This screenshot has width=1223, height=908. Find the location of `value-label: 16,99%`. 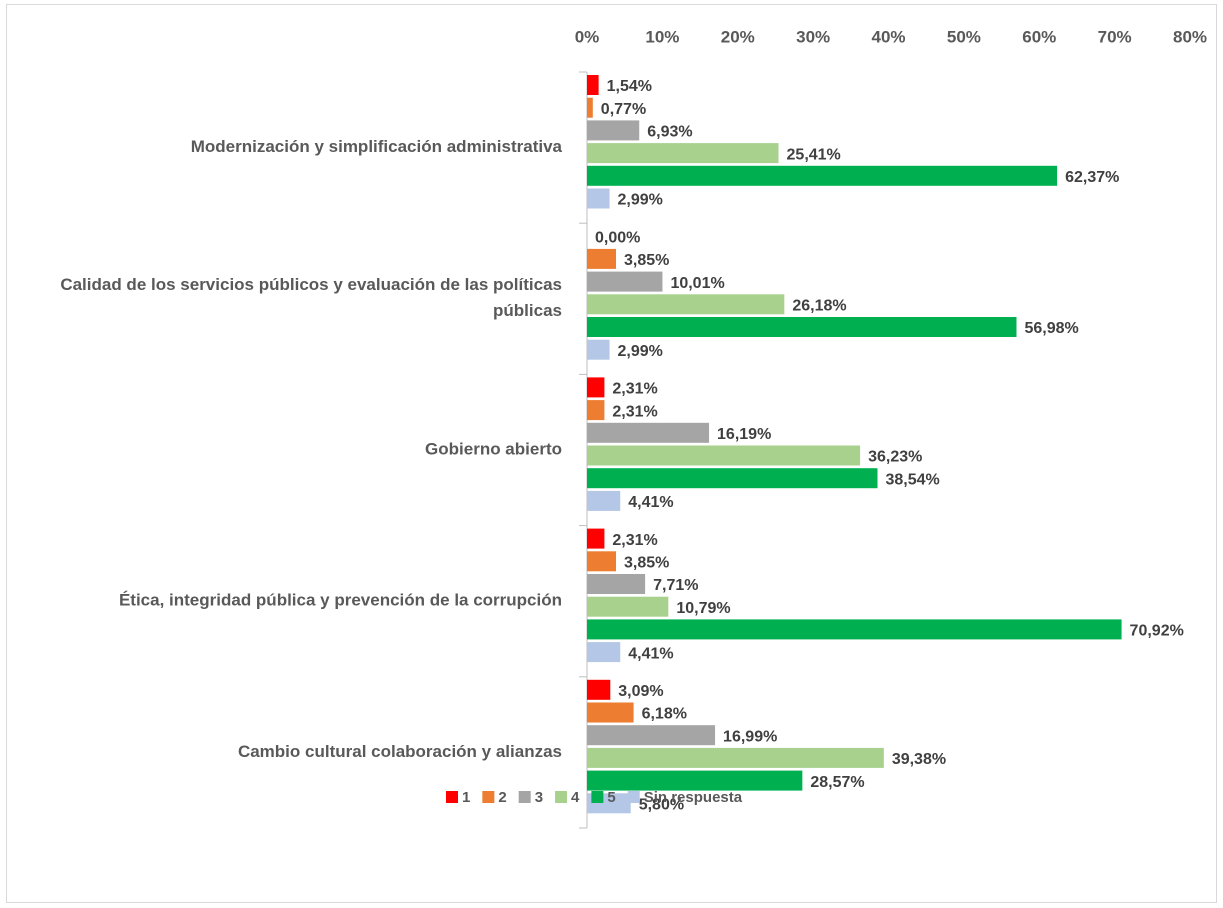

value-label: 16,99% is located at coordinates (750, 736).